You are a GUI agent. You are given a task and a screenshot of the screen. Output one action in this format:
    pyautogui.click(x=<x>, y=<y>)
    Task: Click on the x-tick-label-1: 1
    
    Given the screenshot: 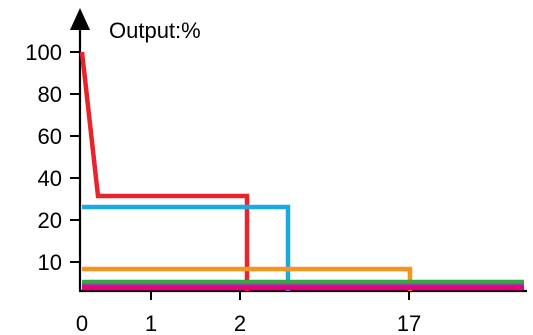 What is the action you would take?
    pyautogui.click(x=151, y=323)
    